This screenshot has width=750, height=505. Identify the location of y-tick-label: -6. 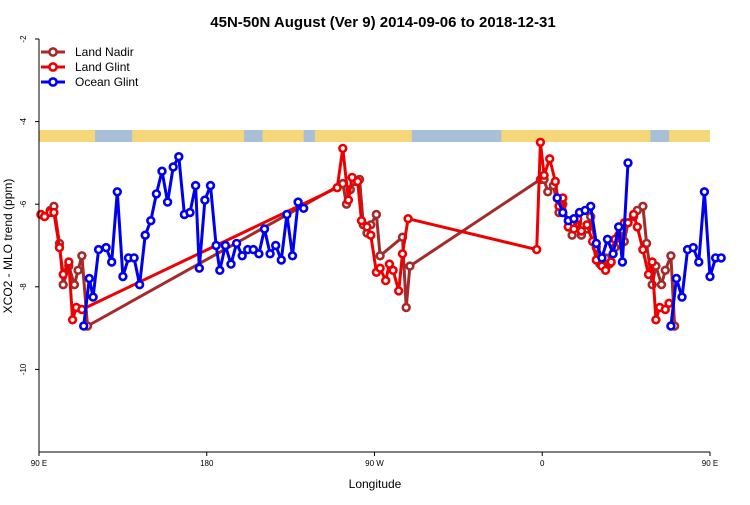
(23, 204).